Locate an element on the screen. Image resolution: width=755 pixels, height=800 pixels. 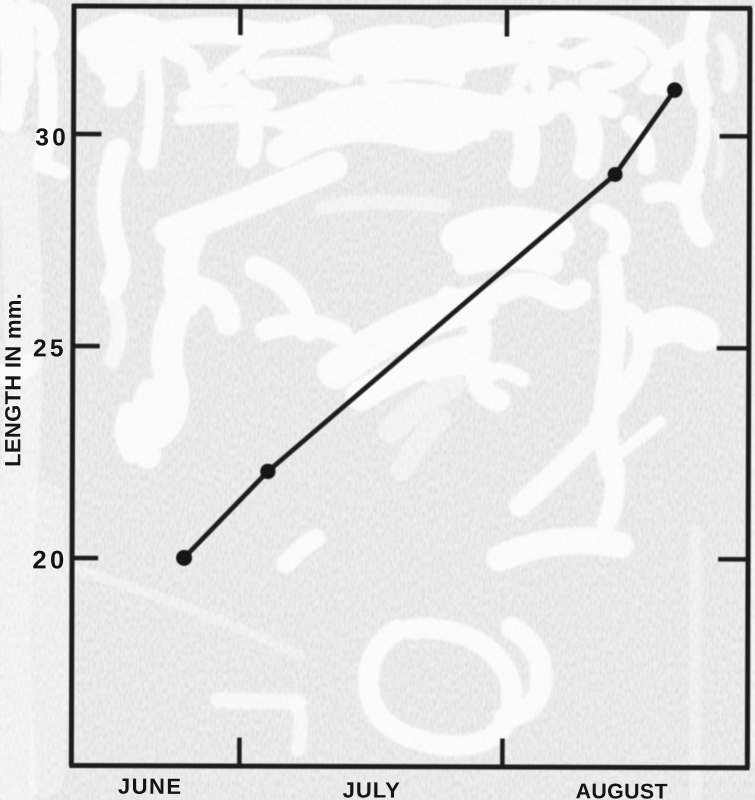
svg-text: 25 is located at coordinates (50, 348).